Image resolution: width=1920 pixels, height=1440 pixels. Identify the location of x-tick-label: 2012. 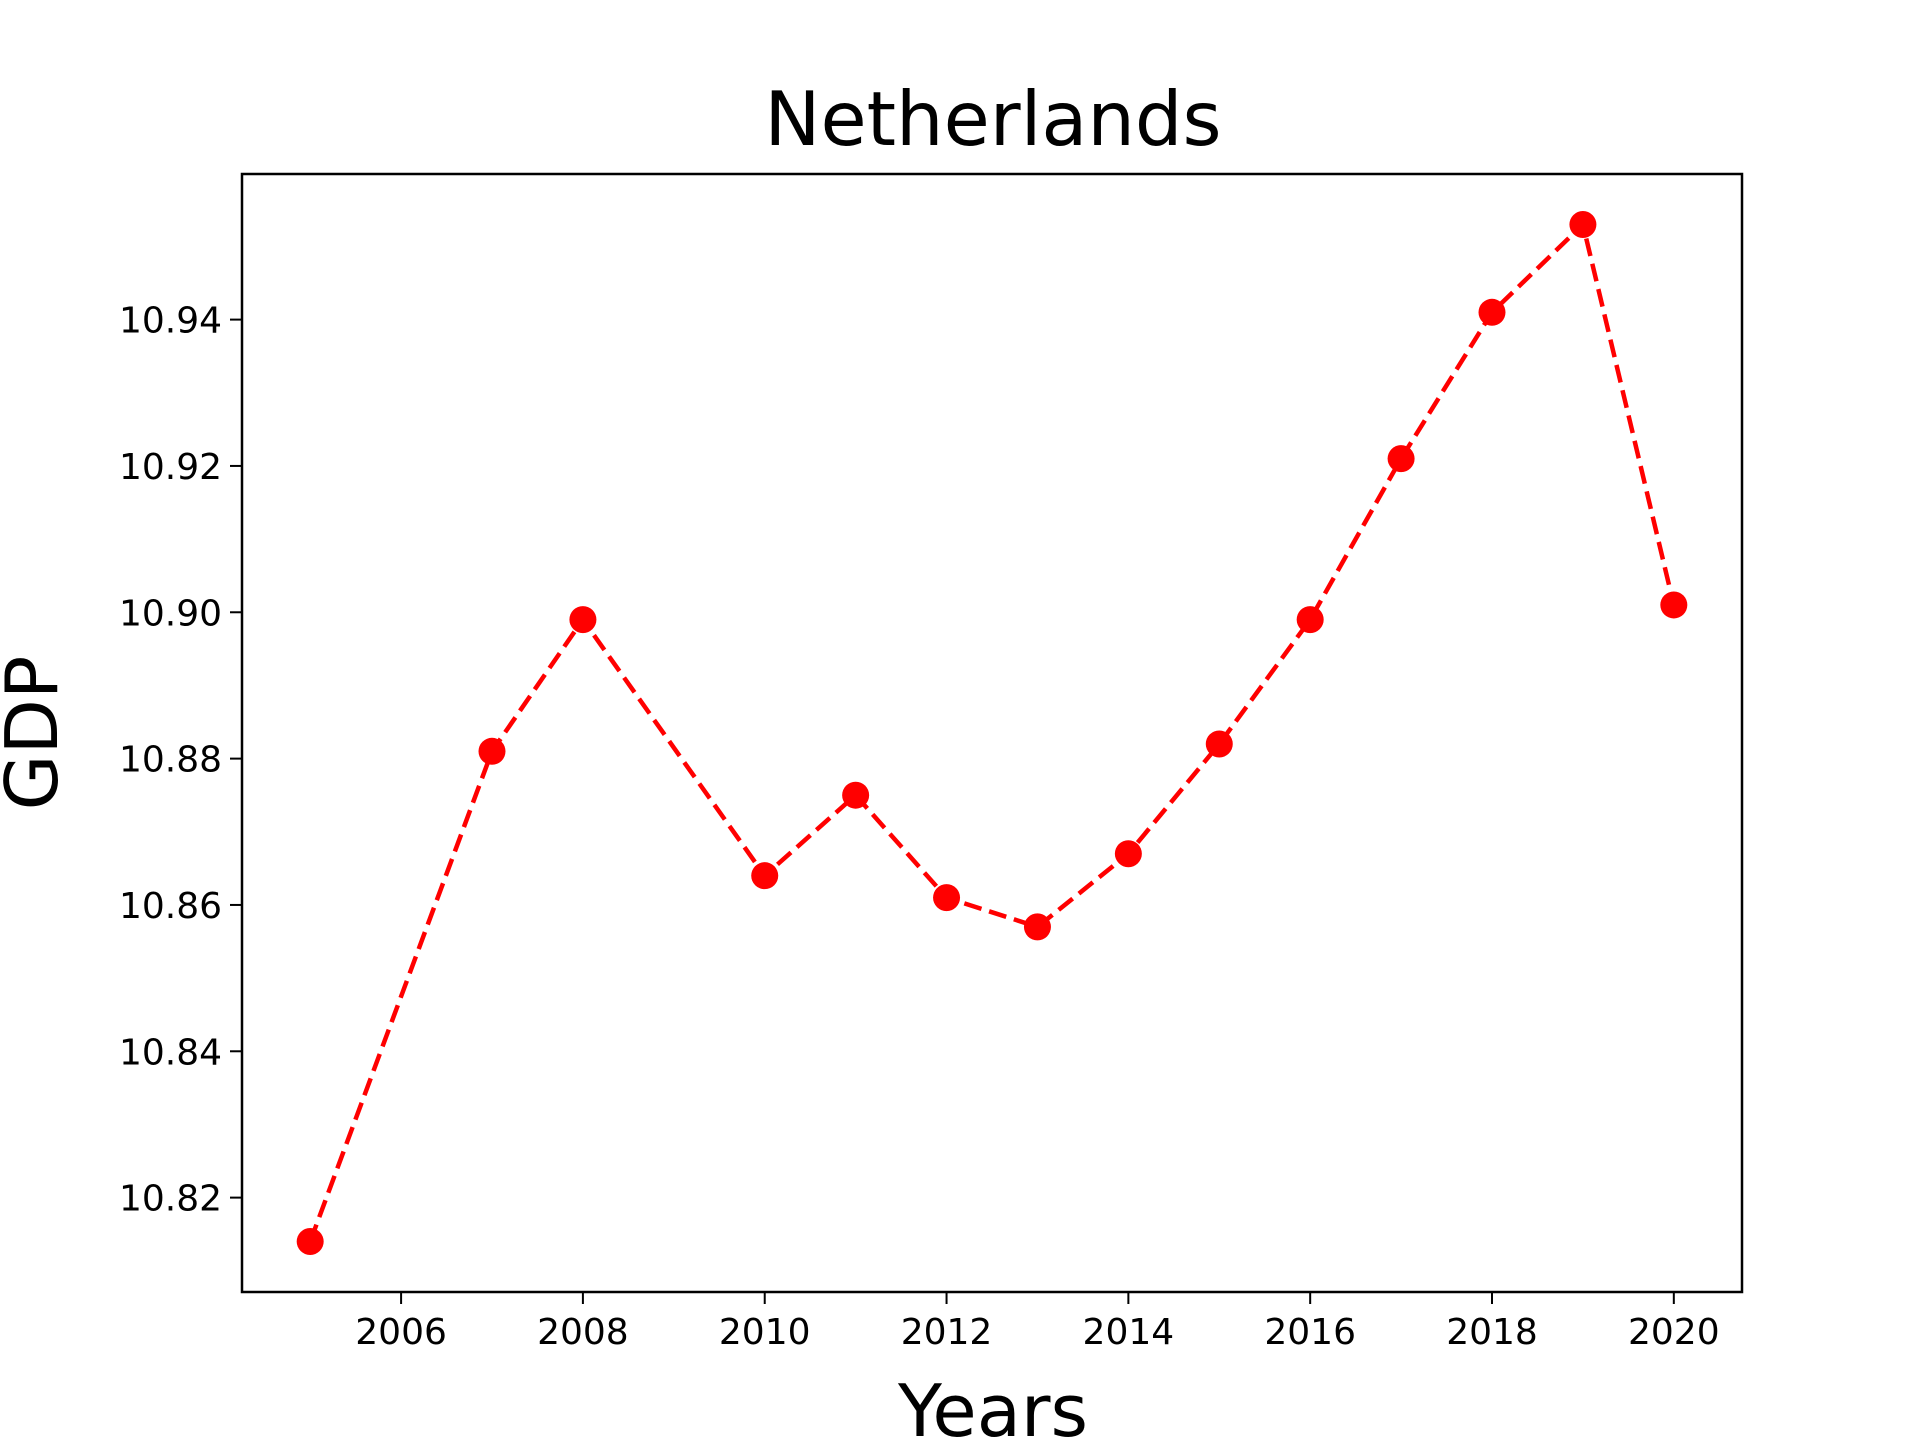
(947, 1332).